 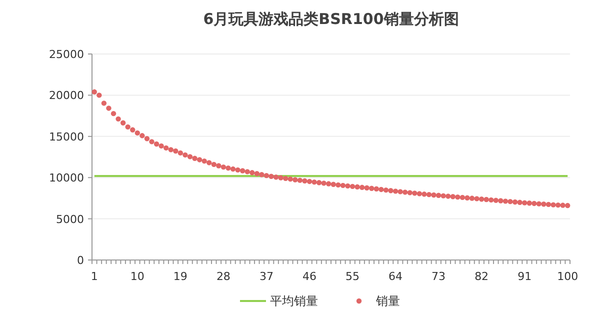 I want to click on x-tick-label: 64, so click(x=395, y=276).